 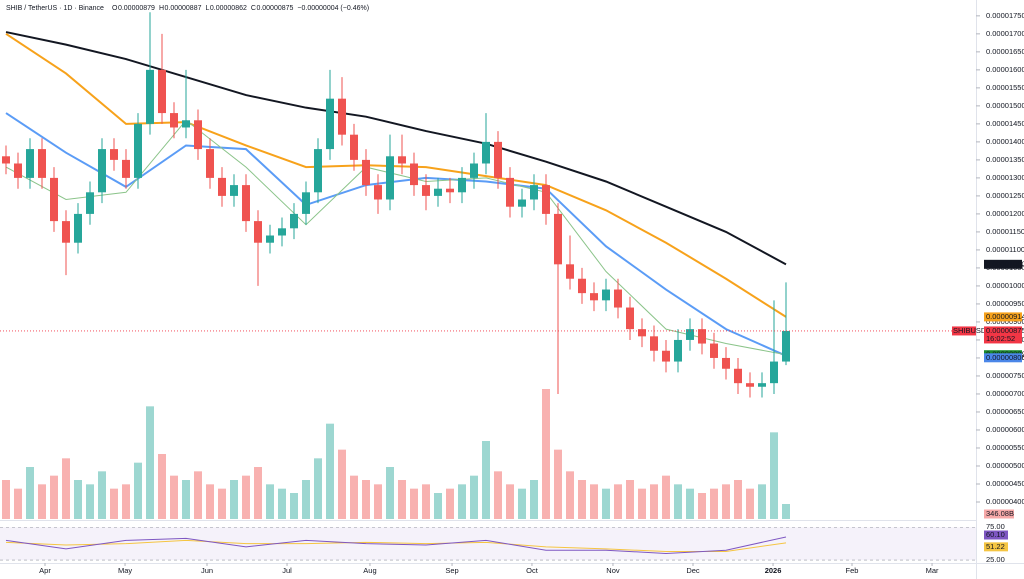 I want to click on rsi-band, so click(x=488, y=544).